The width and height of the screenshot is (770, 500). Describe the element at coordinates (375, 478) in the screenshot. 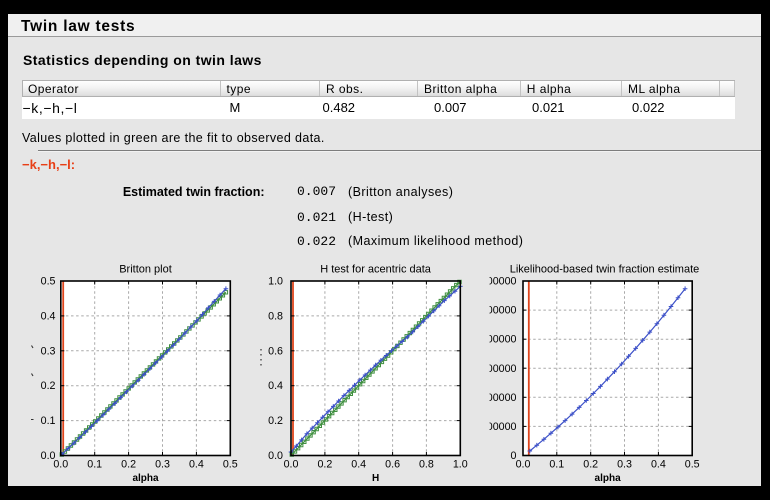

I see `svg-text: H` at that location.